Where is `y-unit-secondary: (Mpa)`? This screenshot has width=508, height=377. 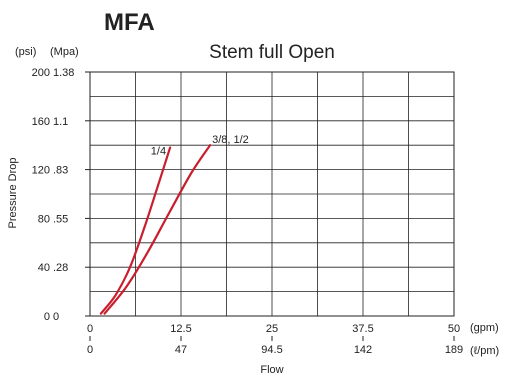
y-unit-secondary: (Mpa) is located at coordinates (64, 52).